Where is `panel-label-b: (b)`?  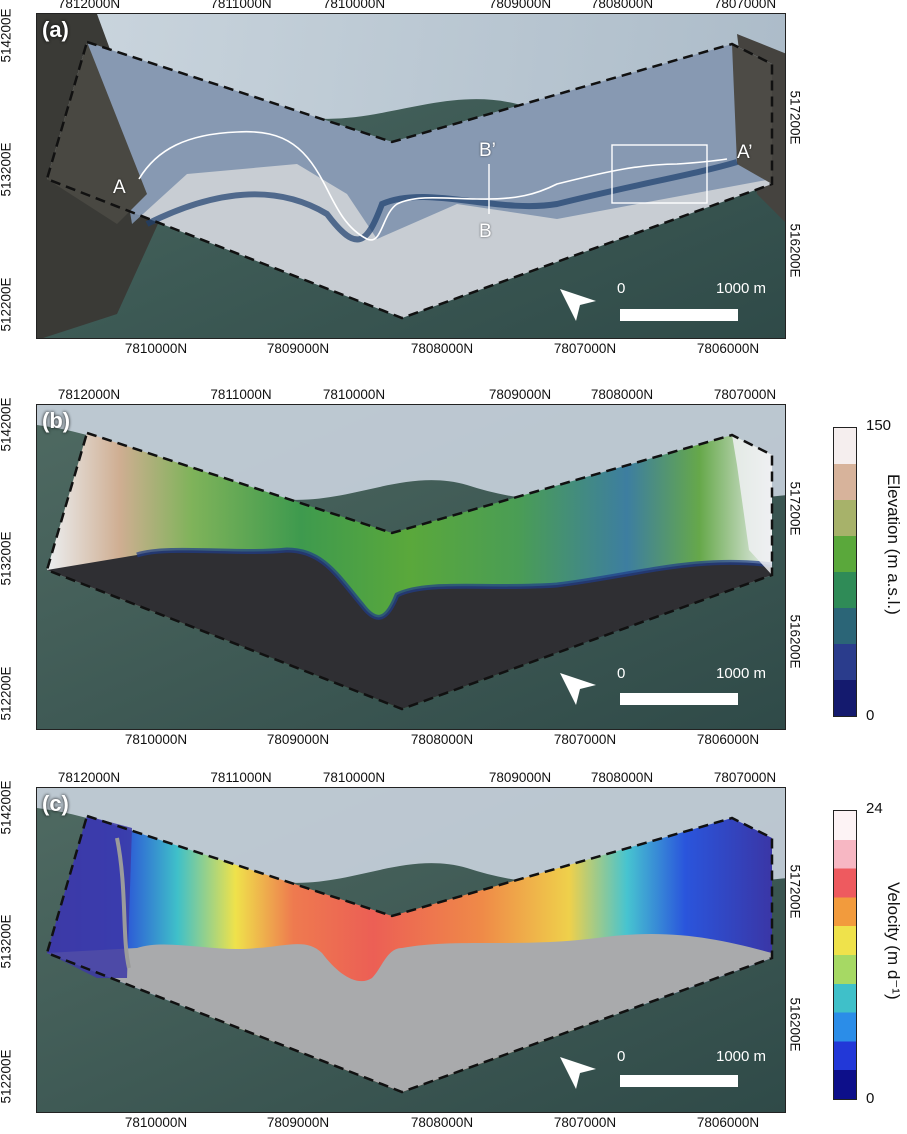
panel-label-b: (b) is located at coordinates (56, 420).